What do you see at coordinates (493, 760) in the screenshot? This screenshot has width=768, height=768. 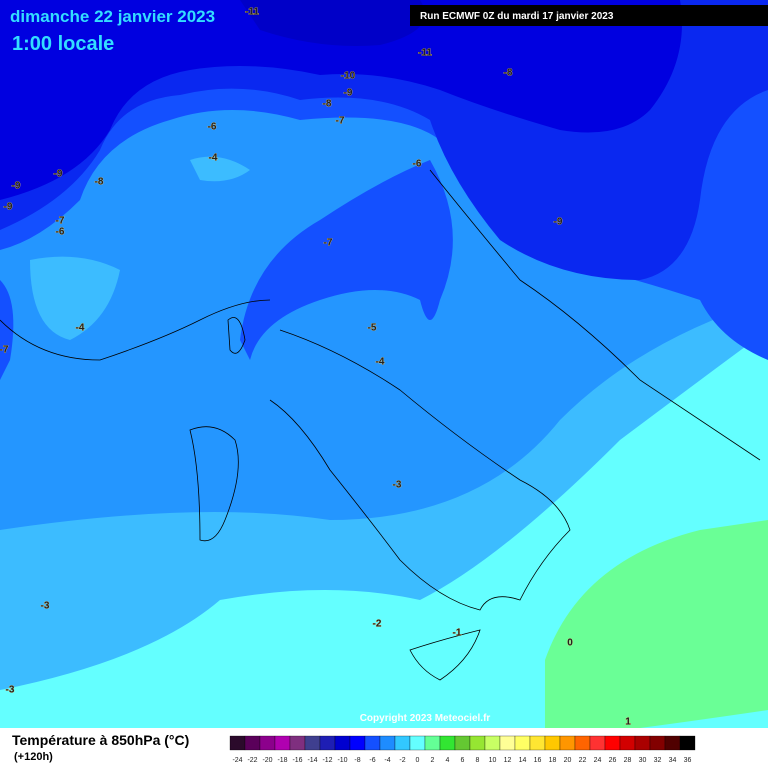 I see `legend-label: 10` at bounding box center [493, 760].